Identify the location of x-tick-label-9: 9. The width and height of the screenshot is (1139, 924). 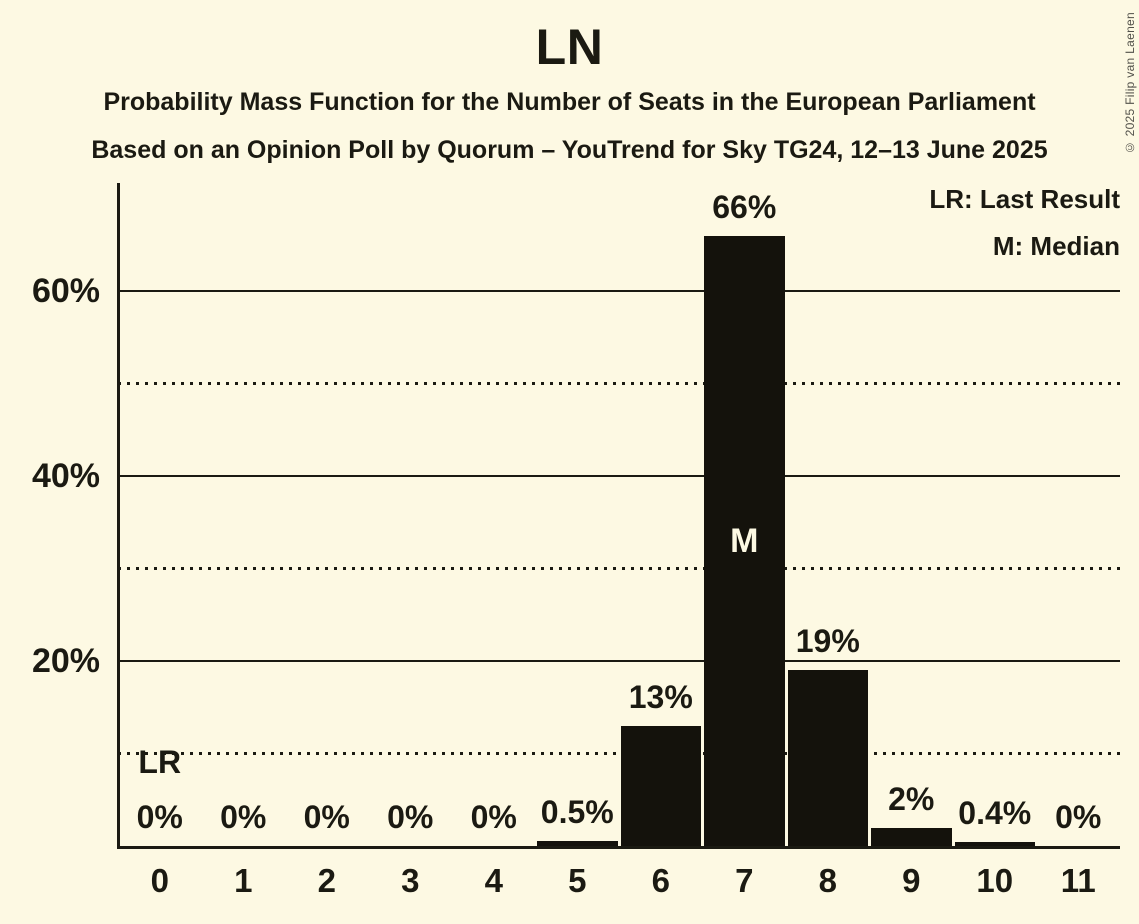
(911, 880).